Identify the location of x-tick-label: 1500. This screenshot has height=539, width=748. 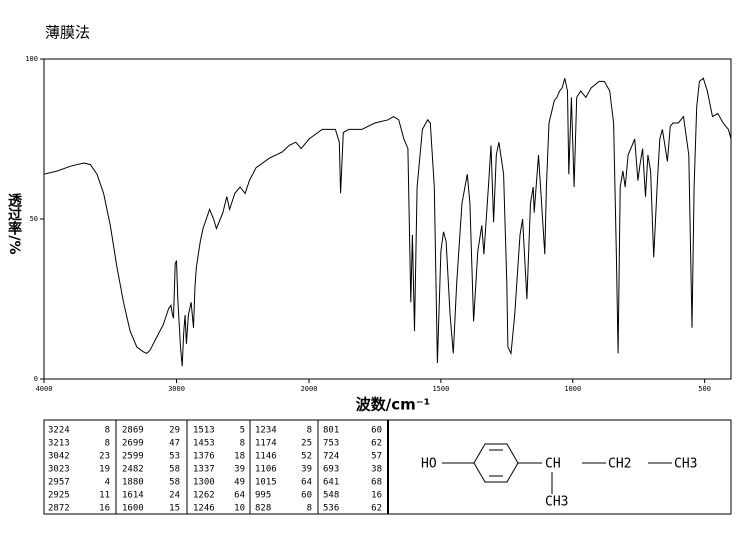
(440, 389).